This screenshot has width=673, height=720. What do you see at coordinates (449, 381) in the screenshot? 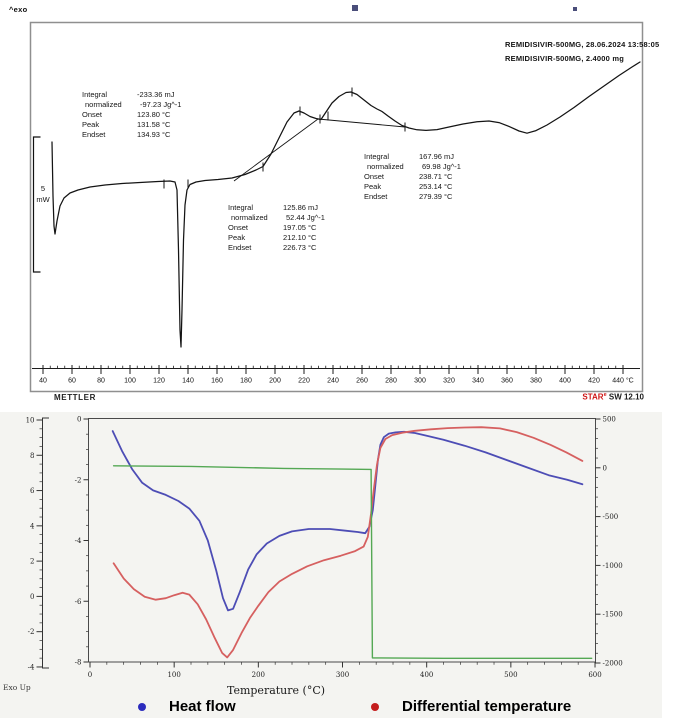
I see `svg-text: 320` at bounding box center [449, 381].